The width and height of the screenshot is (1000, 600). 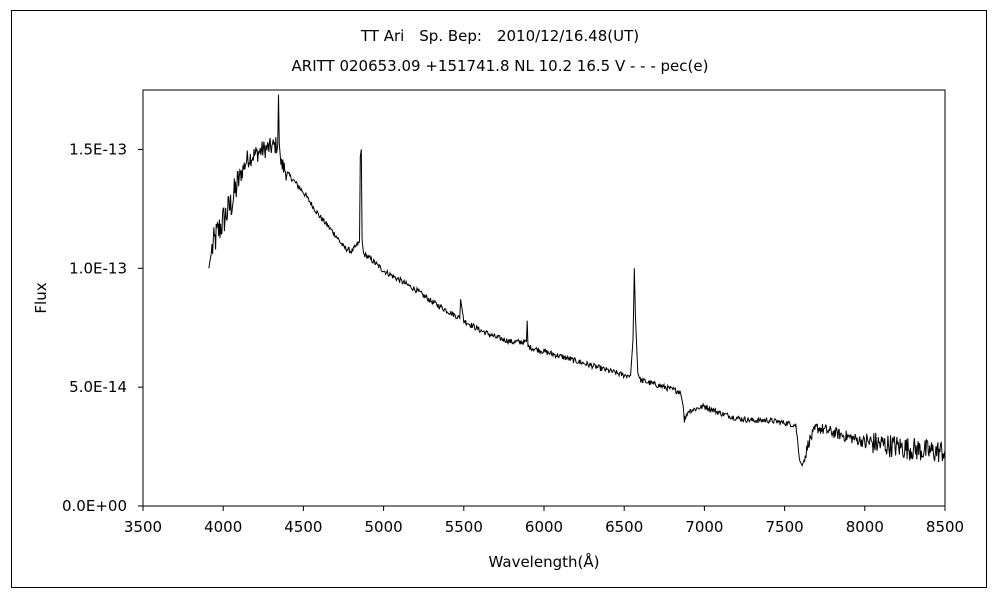 I want to click on x-axis-label: Wavelength(Å), so click(x=544, y=561).